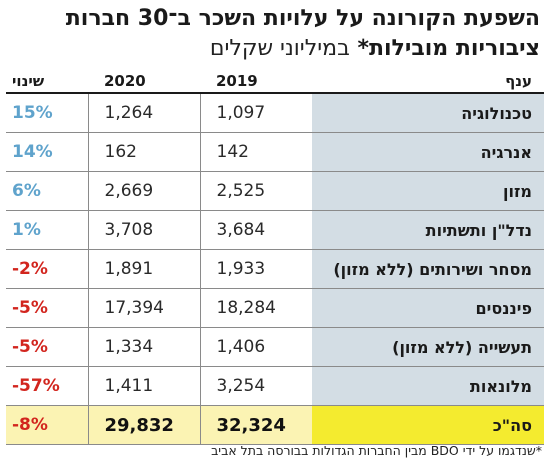 The width and height of the screenshot is (550, 464). I want to click on value-2020-cell: 3,708, so click(143, 230).